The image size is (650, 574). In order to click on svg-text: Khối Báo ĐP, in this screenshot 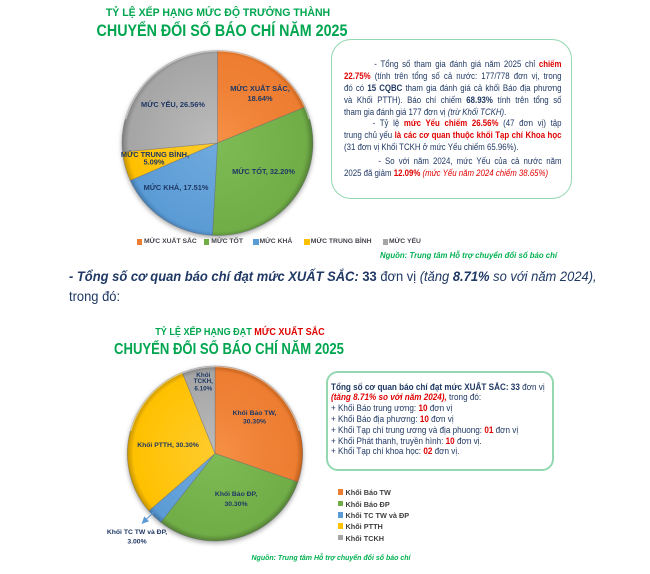, I will do `click(236, 494)`.